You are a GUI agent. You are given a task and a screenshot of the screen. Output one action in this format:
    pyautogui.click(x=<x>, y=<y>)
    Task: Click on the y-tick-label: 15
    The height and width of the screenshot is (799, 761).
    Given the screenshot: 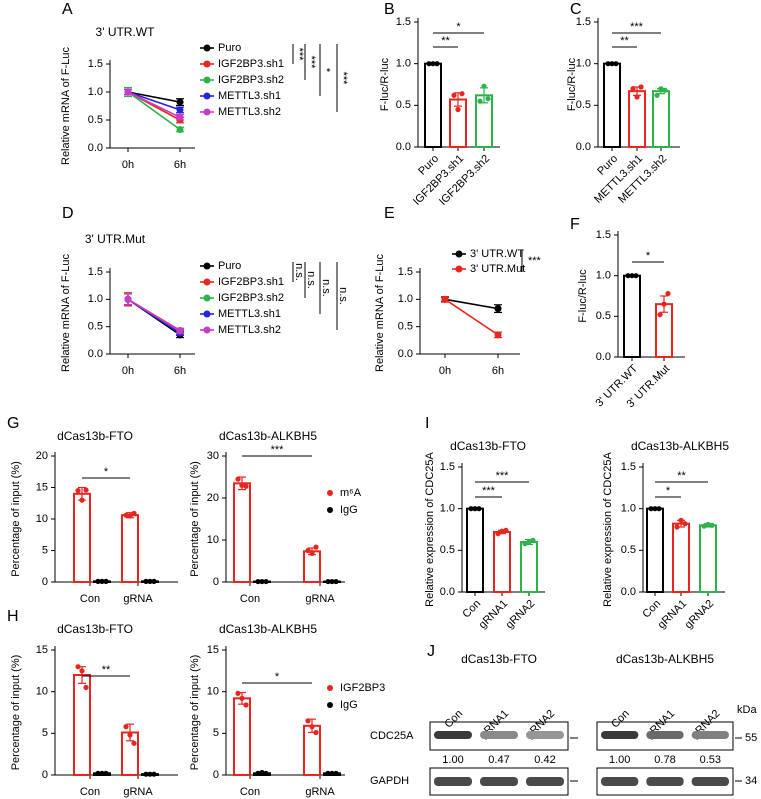 What is the action you would take?
    pyautogui.click(x=42, y=650)
    